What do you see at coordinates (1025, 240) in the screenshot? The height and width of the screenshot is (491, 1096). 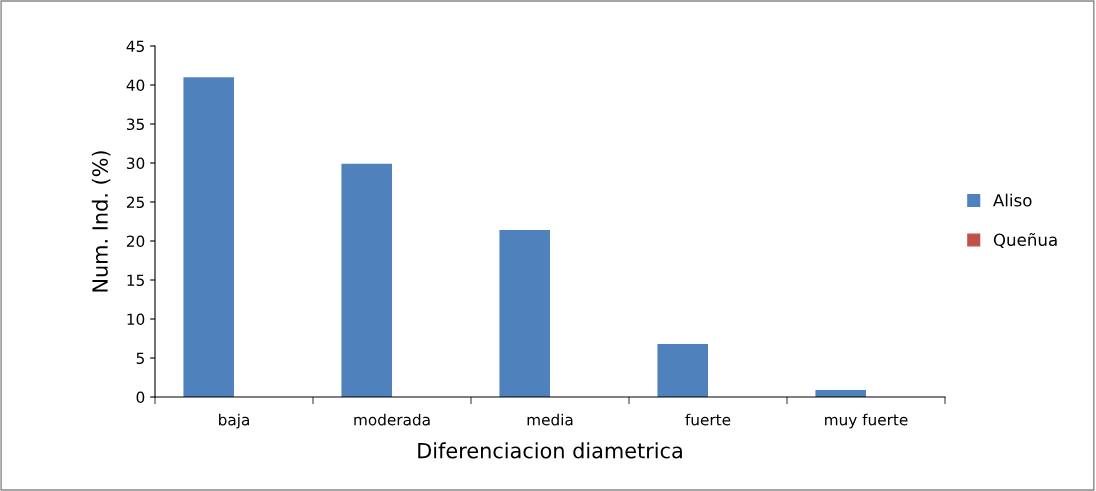 I see `legend-label: Queñua` at bounding box center [1025, 240].